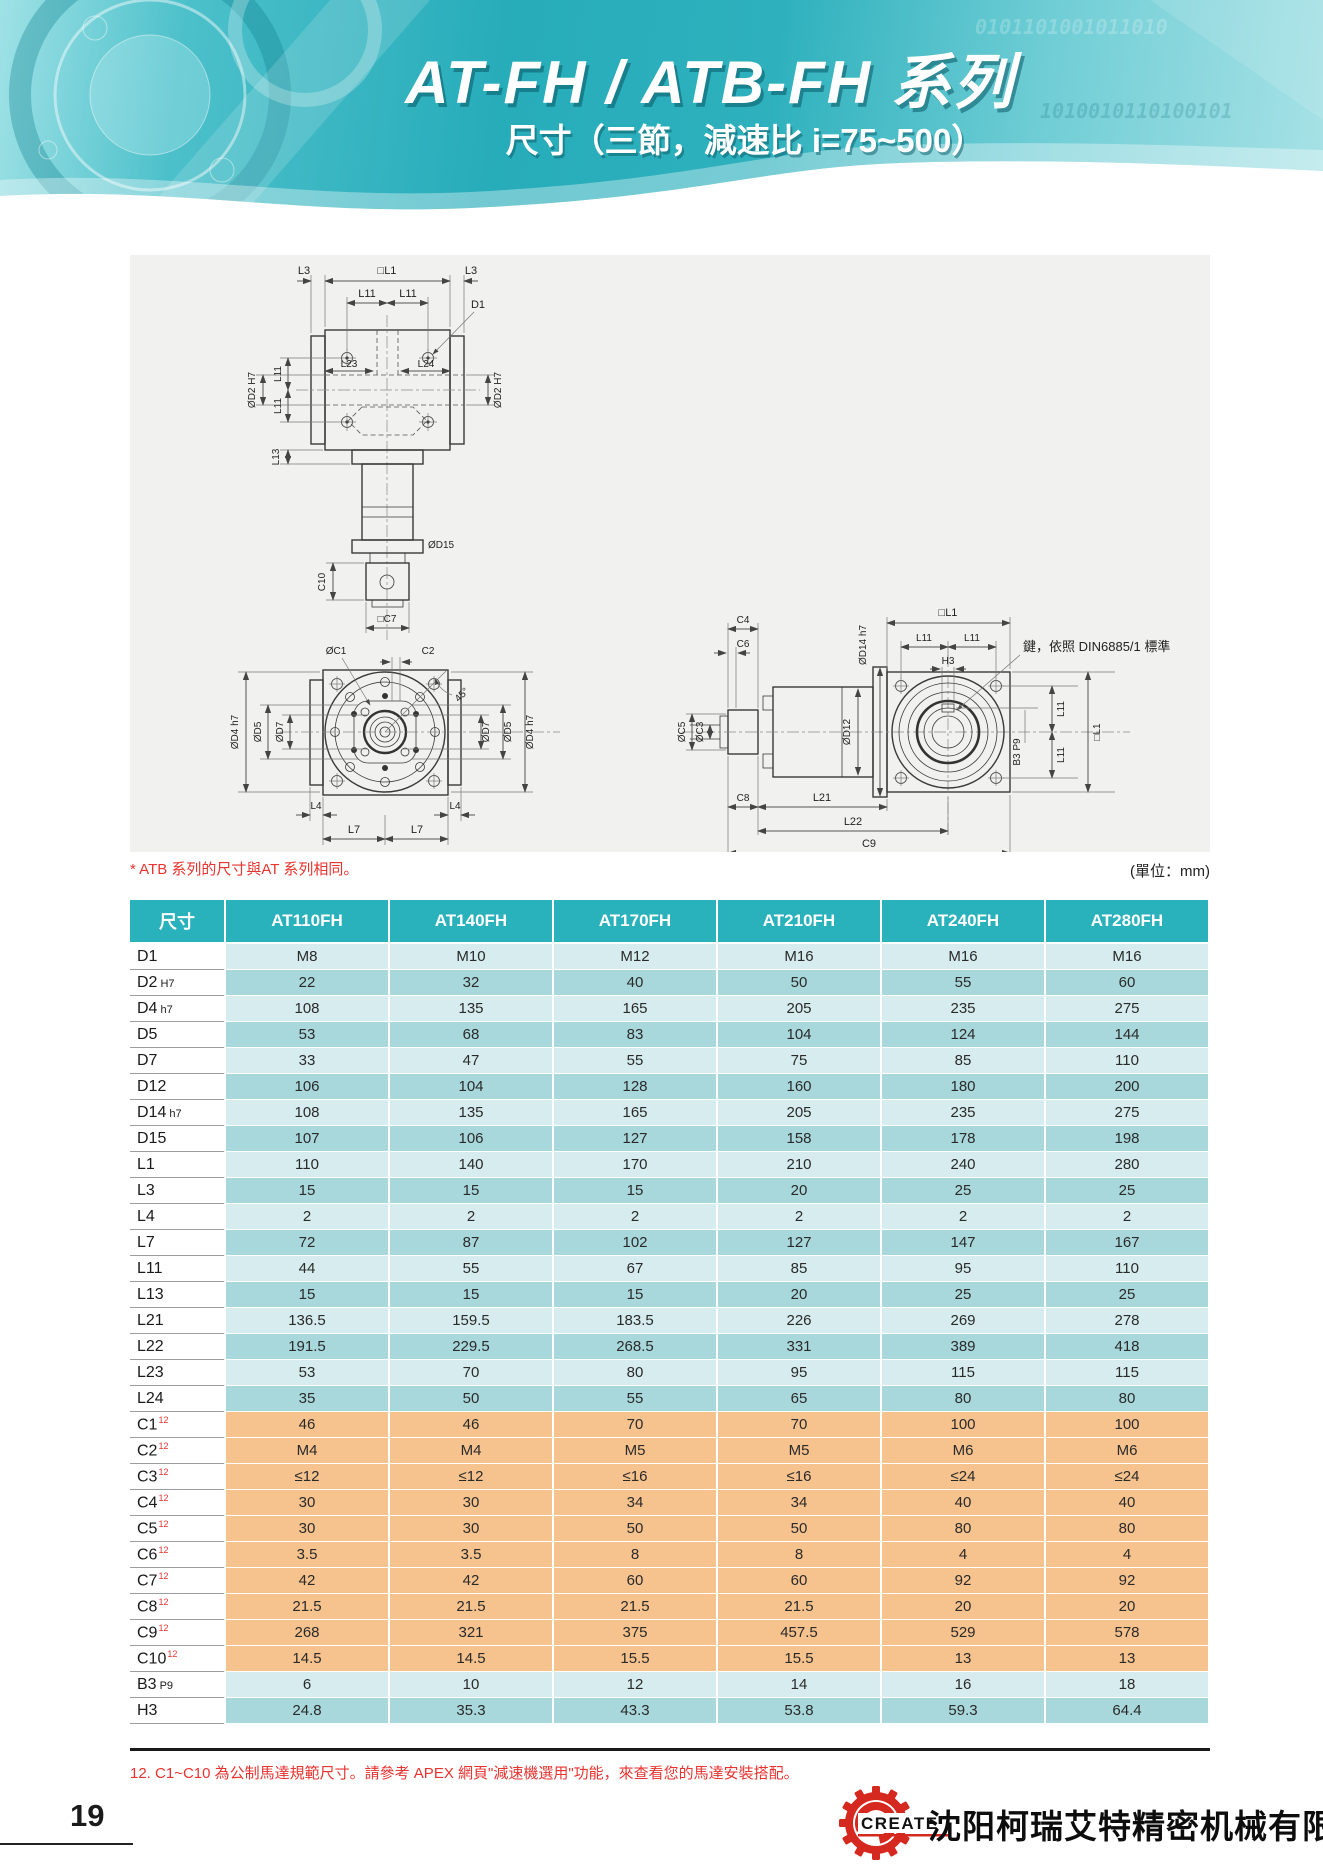  What do you see at coordinates (799, 1606) in the screenshot?
I see `dimension-value: 21.5` at bounding box center [799, 1606].